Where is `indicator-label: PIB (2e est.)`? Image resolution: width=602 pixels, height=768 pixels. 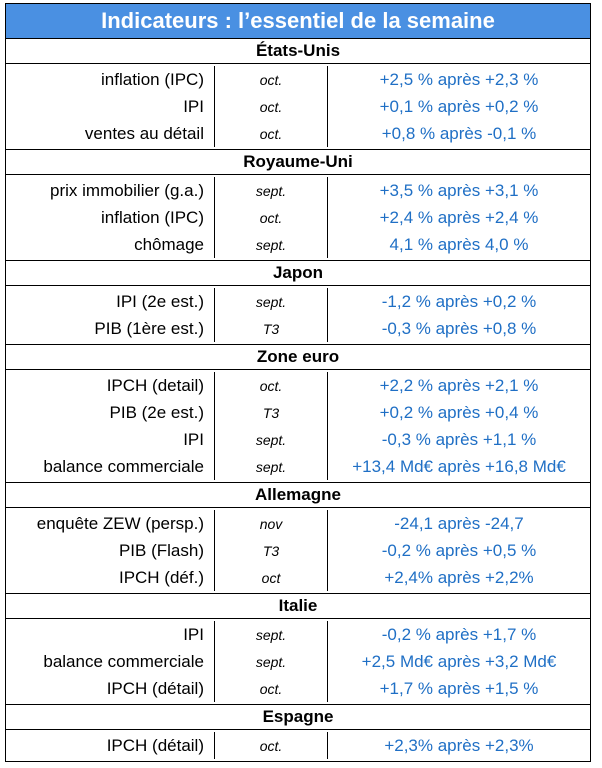 indicator-label: PIB (2e est.) is located at coordinates (110, 412).